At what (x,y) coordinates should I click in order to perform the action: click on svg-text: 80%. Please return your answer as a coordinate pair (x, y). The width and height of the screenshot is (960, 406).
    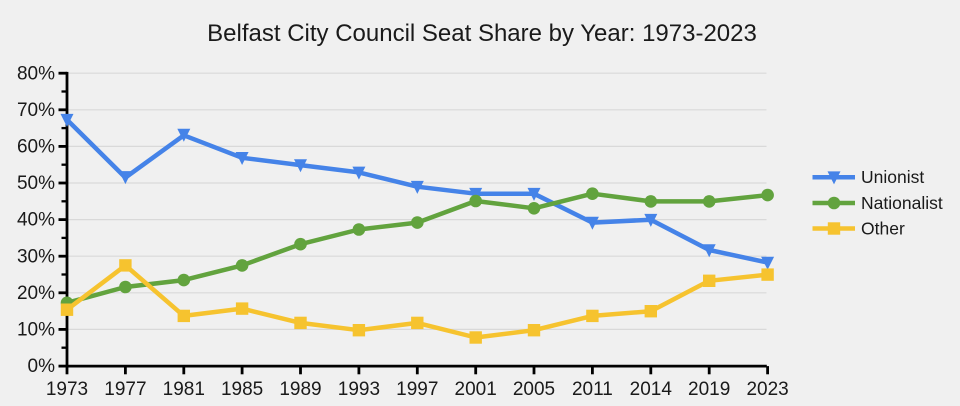
    Looking at the image, I should click on (36, 73).